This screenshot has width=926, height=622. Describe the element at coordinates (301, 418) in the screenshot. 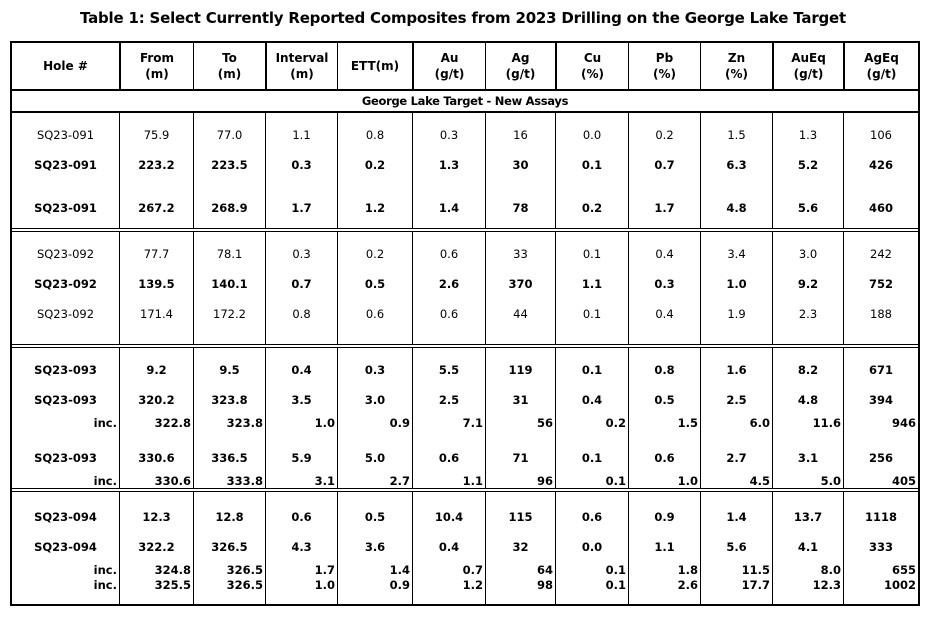

I see `table-cell: 0.4 3.5 1.0 5.9 3.1` at that location.